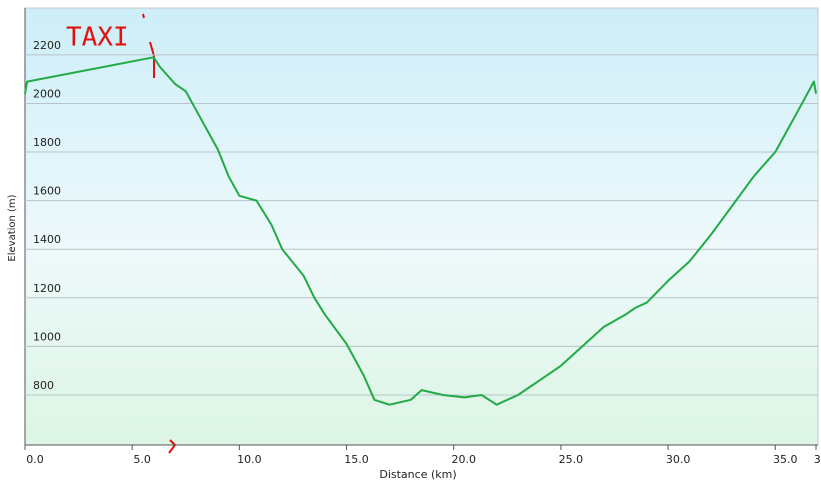 The image size is (821, 481). What do you see at coordinates (47, 93) in the screenshot?
I see `y-tick-label: 2000` at bounding box center [47, 93].